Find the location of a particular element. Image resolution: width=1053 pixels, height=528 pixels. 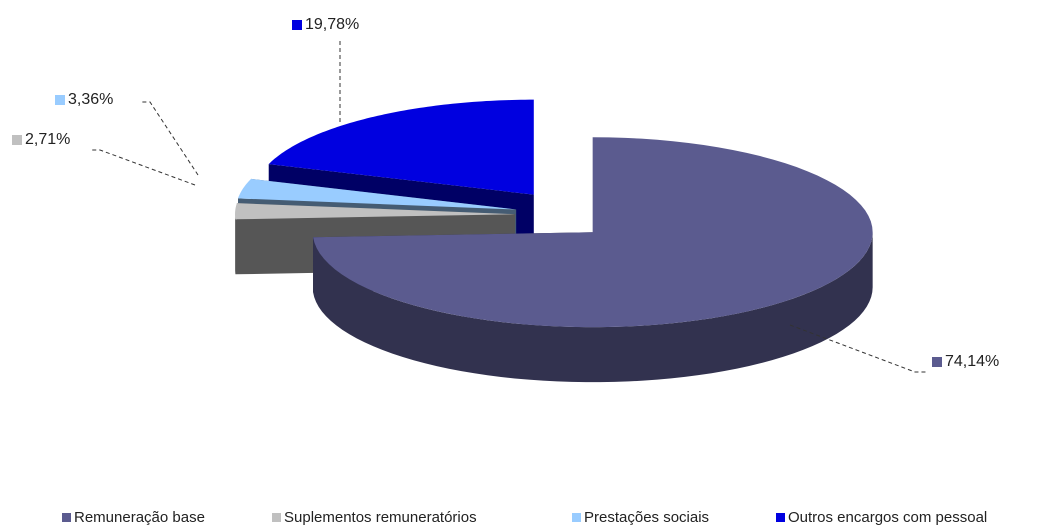

data-label: 19,78% is located at coordinates (332, 24).